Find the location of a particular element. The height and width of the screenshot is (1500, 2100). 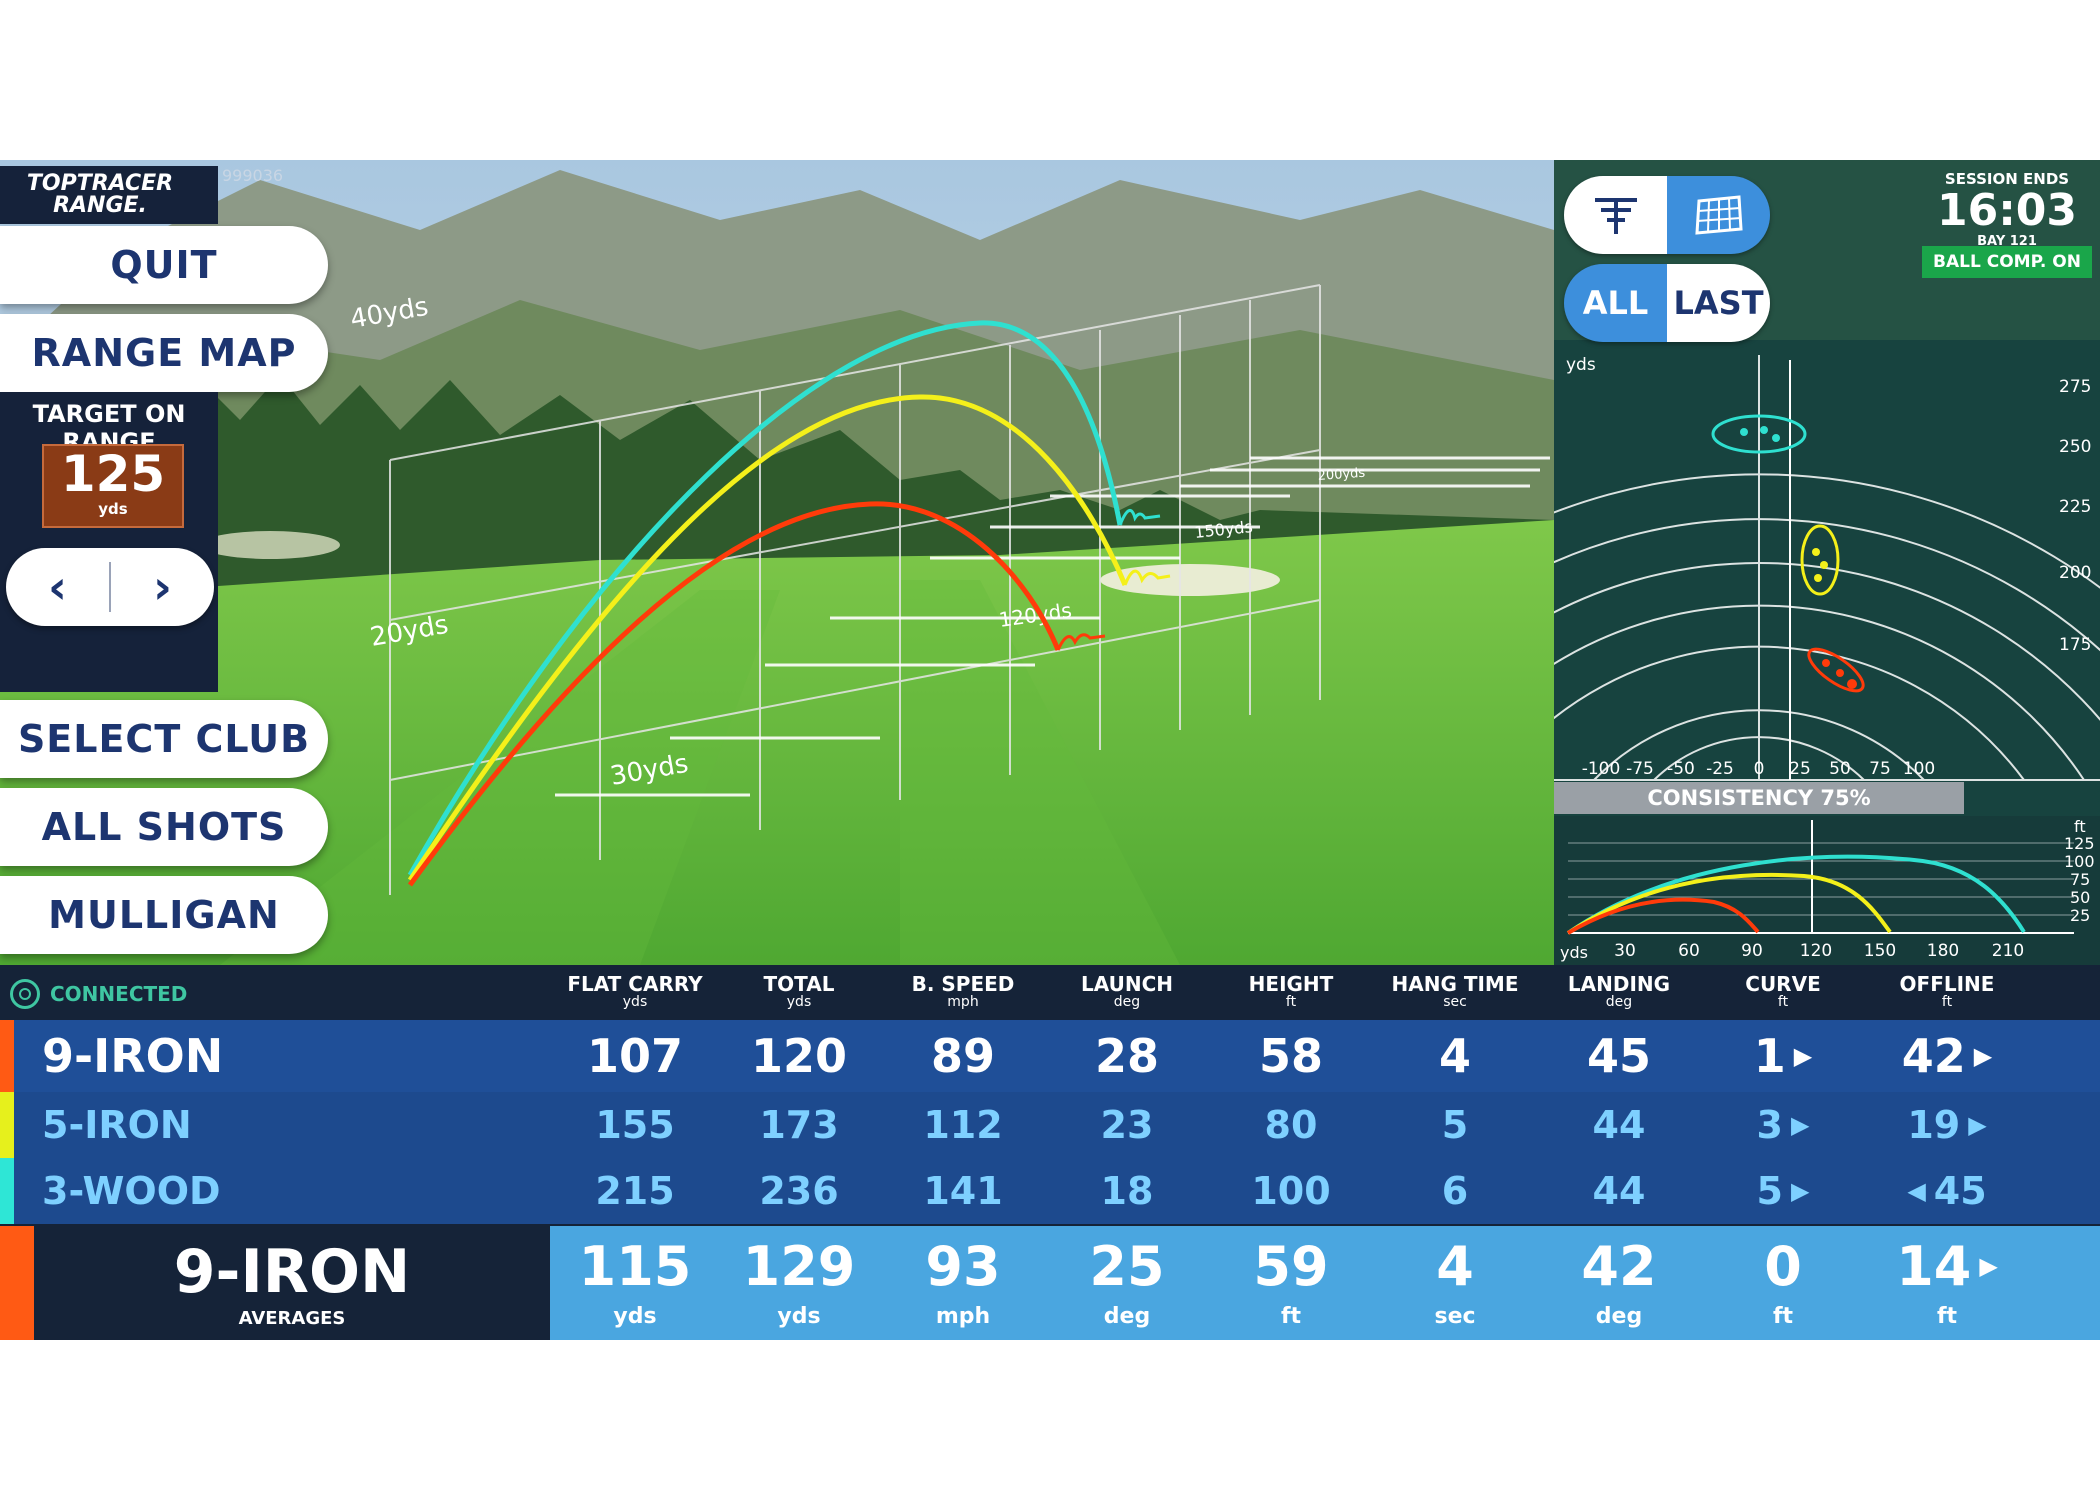

average-metric-cell: 0 is located at coordinates (1783, 1266).